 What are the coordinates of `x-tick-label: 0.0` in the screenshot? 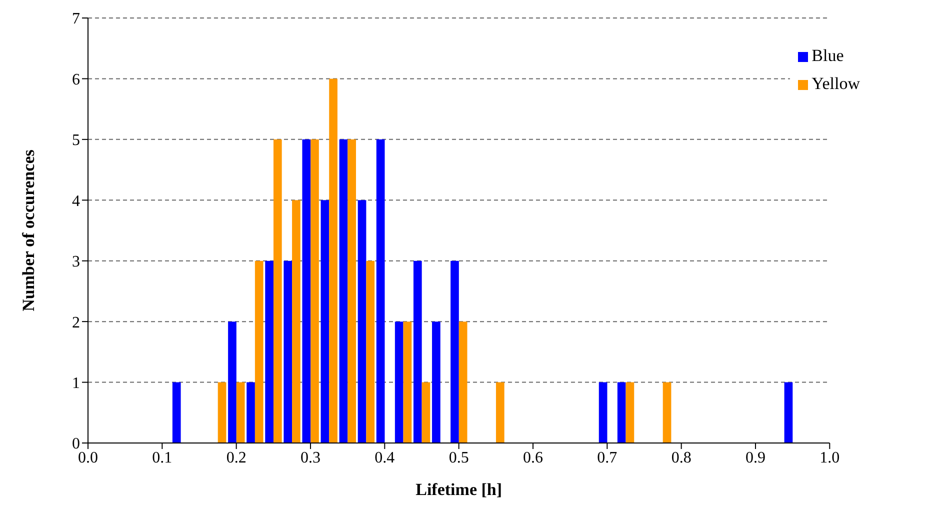 It's located at (88, 457).